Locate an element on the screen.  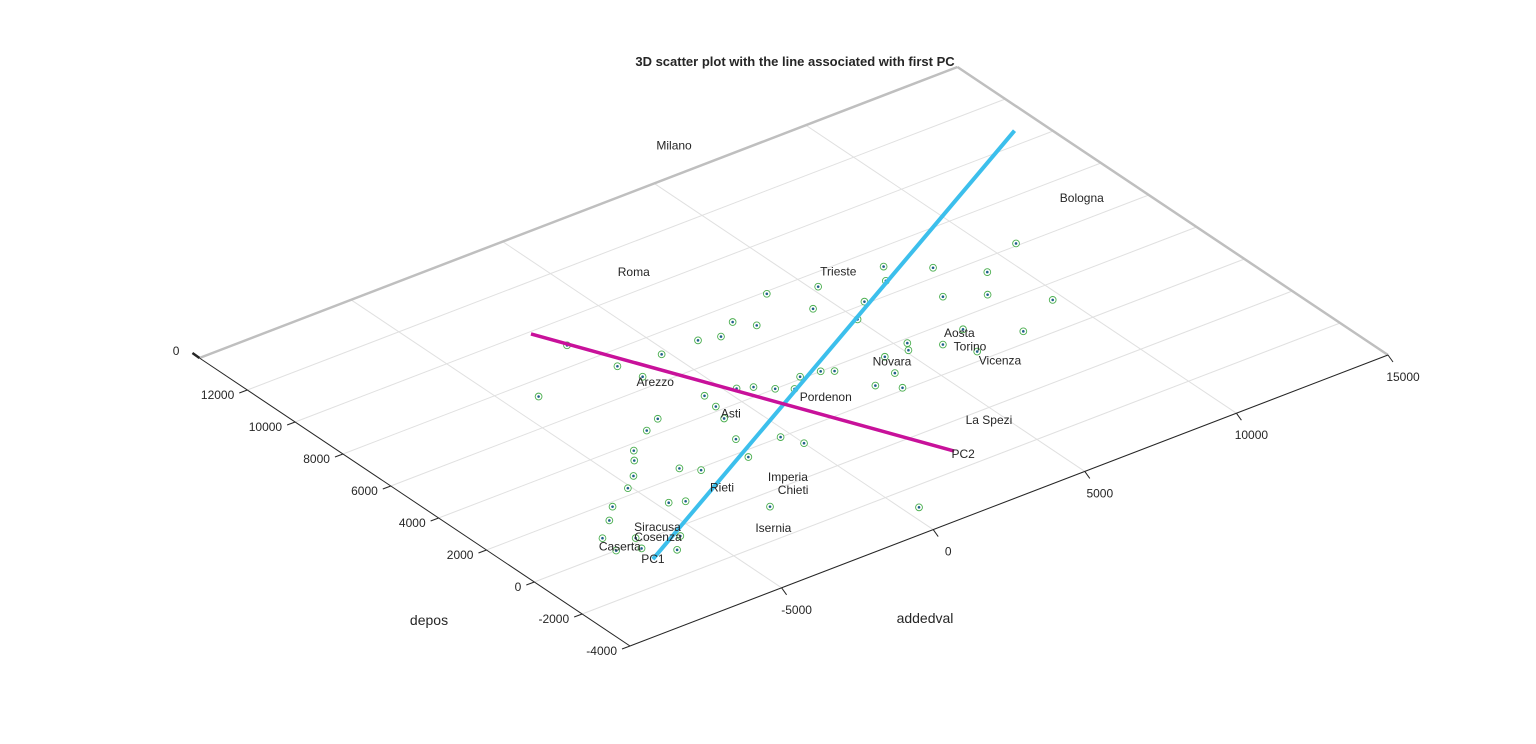
y-tick-label: 0 is located at coordinates (518, 587).